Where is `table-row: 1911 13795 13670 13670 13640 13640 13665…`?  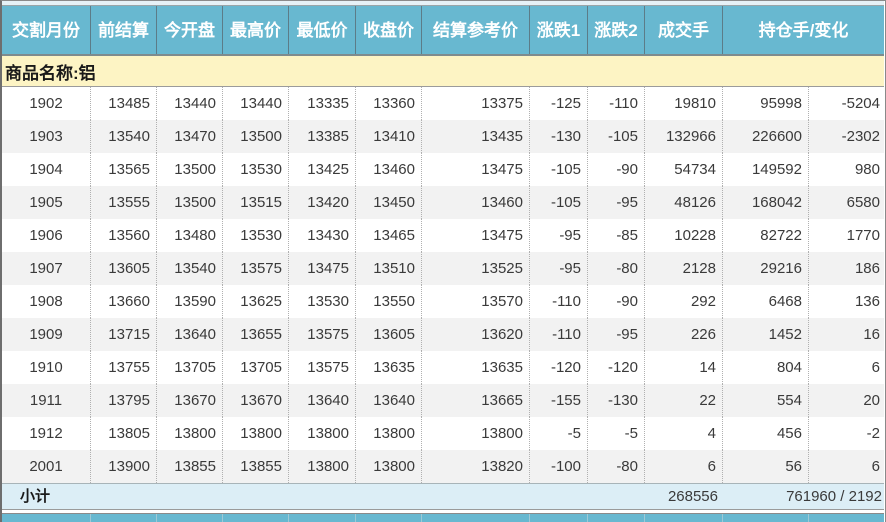 table-row: 1911 13795 13670 13670 13640 13640 13665… is located at coordinates (443, 400).